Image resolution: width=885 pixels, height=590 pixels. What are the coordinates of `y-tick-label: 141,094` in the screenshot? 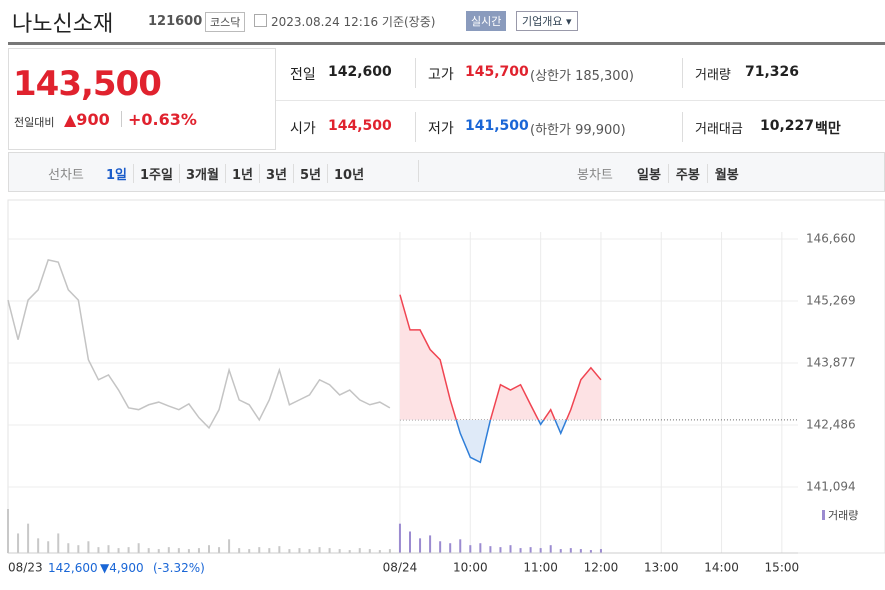 It's located at (831, 487).